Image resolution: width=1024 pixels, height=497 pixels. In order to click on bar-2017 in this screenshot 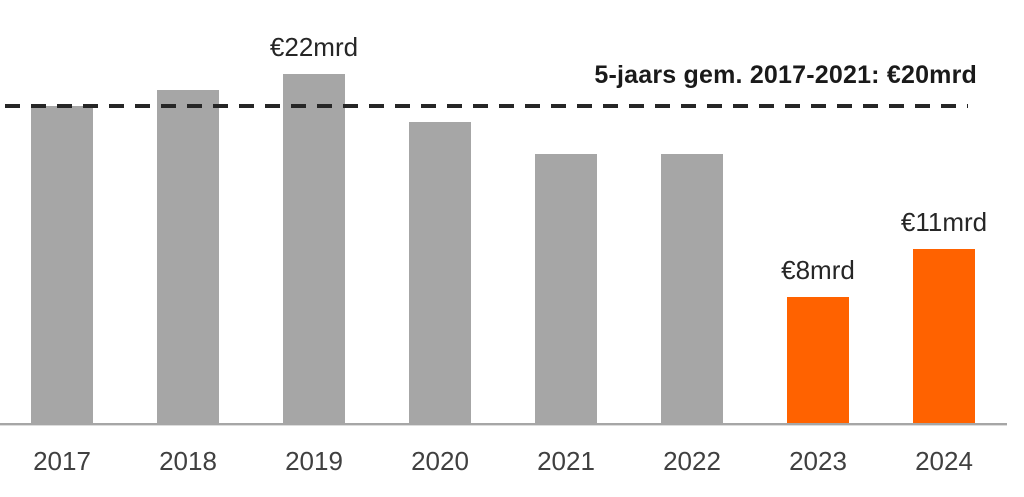, I will do `click(62, 265)`.